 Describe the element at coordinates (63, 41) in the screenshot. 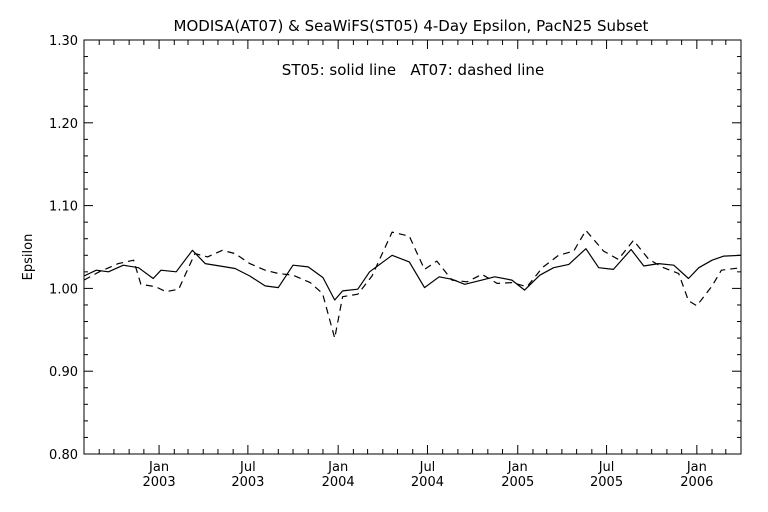

I see `y-tick-label: 1.30` at that location.